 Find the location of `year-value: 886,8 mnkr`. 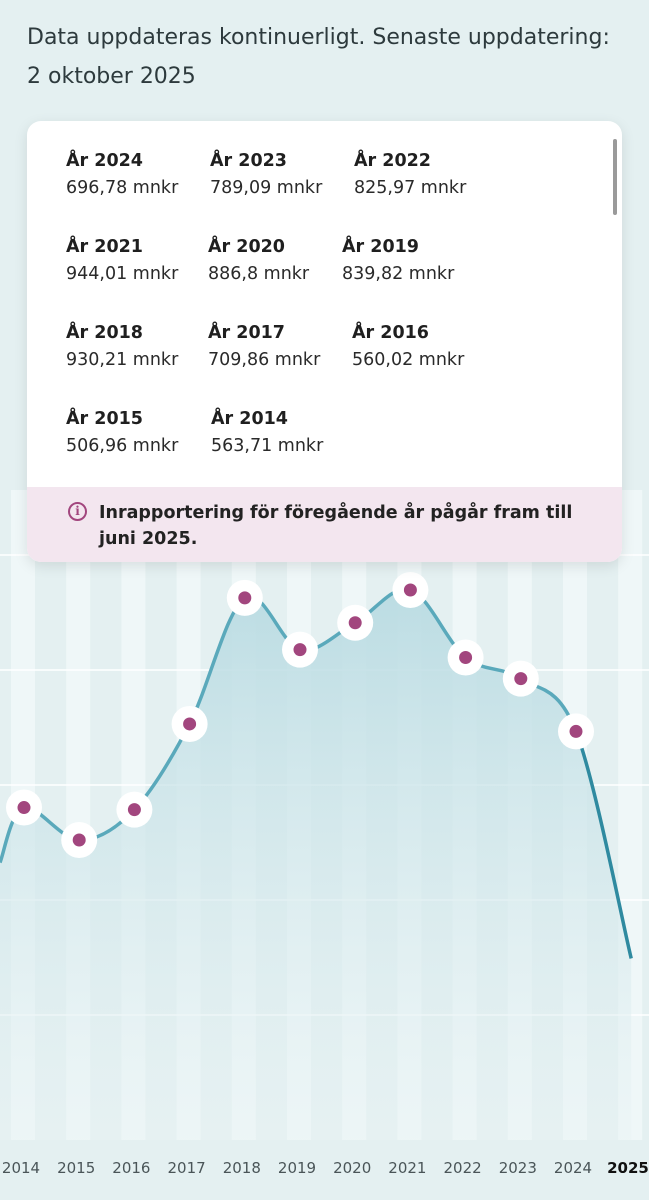

year-value: 886,8 mnkr is located at coordinates (259, 274).